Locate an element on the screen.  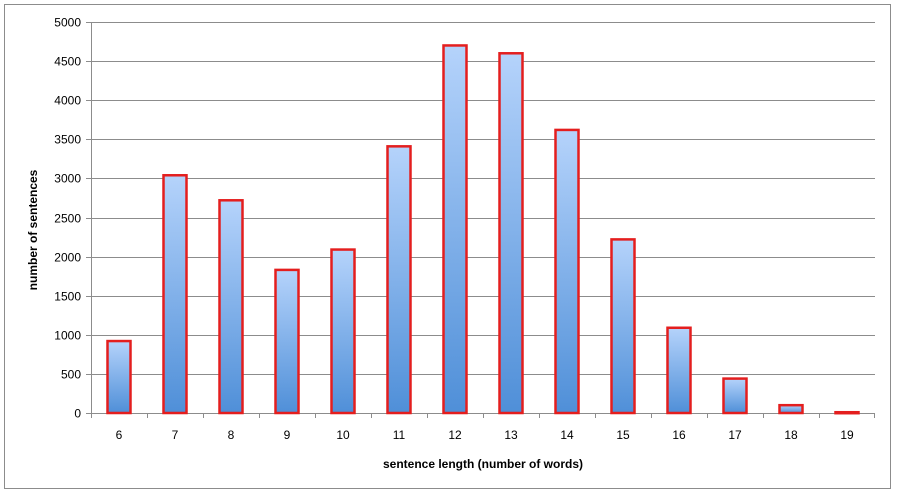
x-tick-label: 18 is located at coordinates (791, 435).